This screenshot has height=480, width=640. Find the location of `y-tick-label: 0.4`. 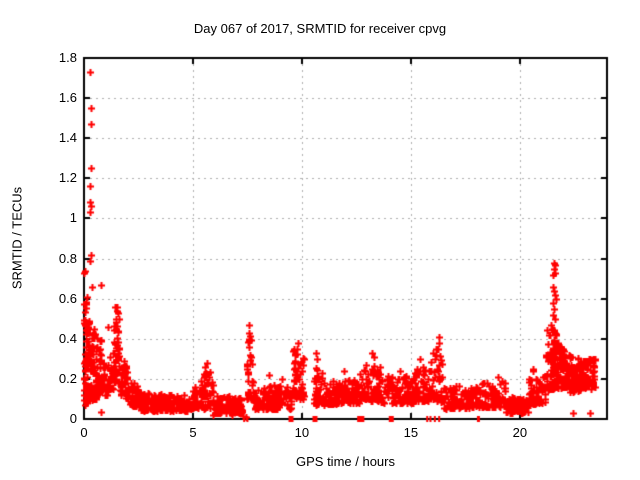

y-tick-label: 0.4 is located at coordinates (67, 338).